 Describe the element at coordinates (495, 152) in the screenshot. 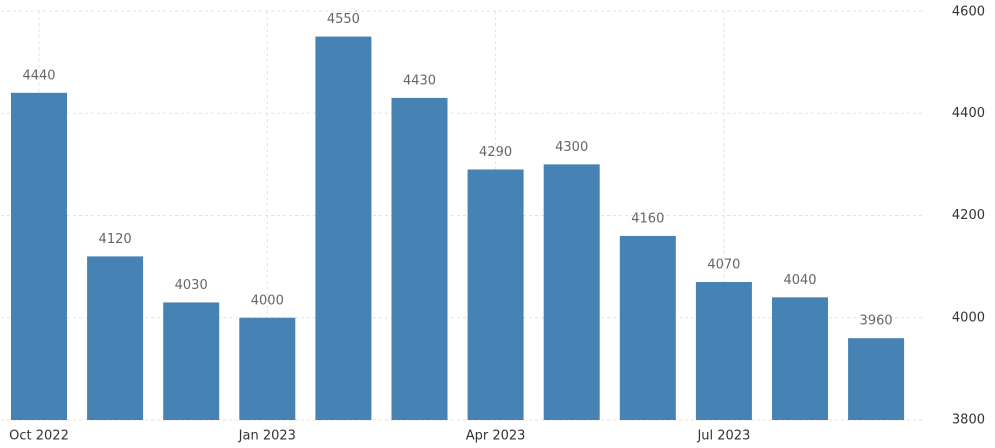

I see `data-label: 4290` at that location.